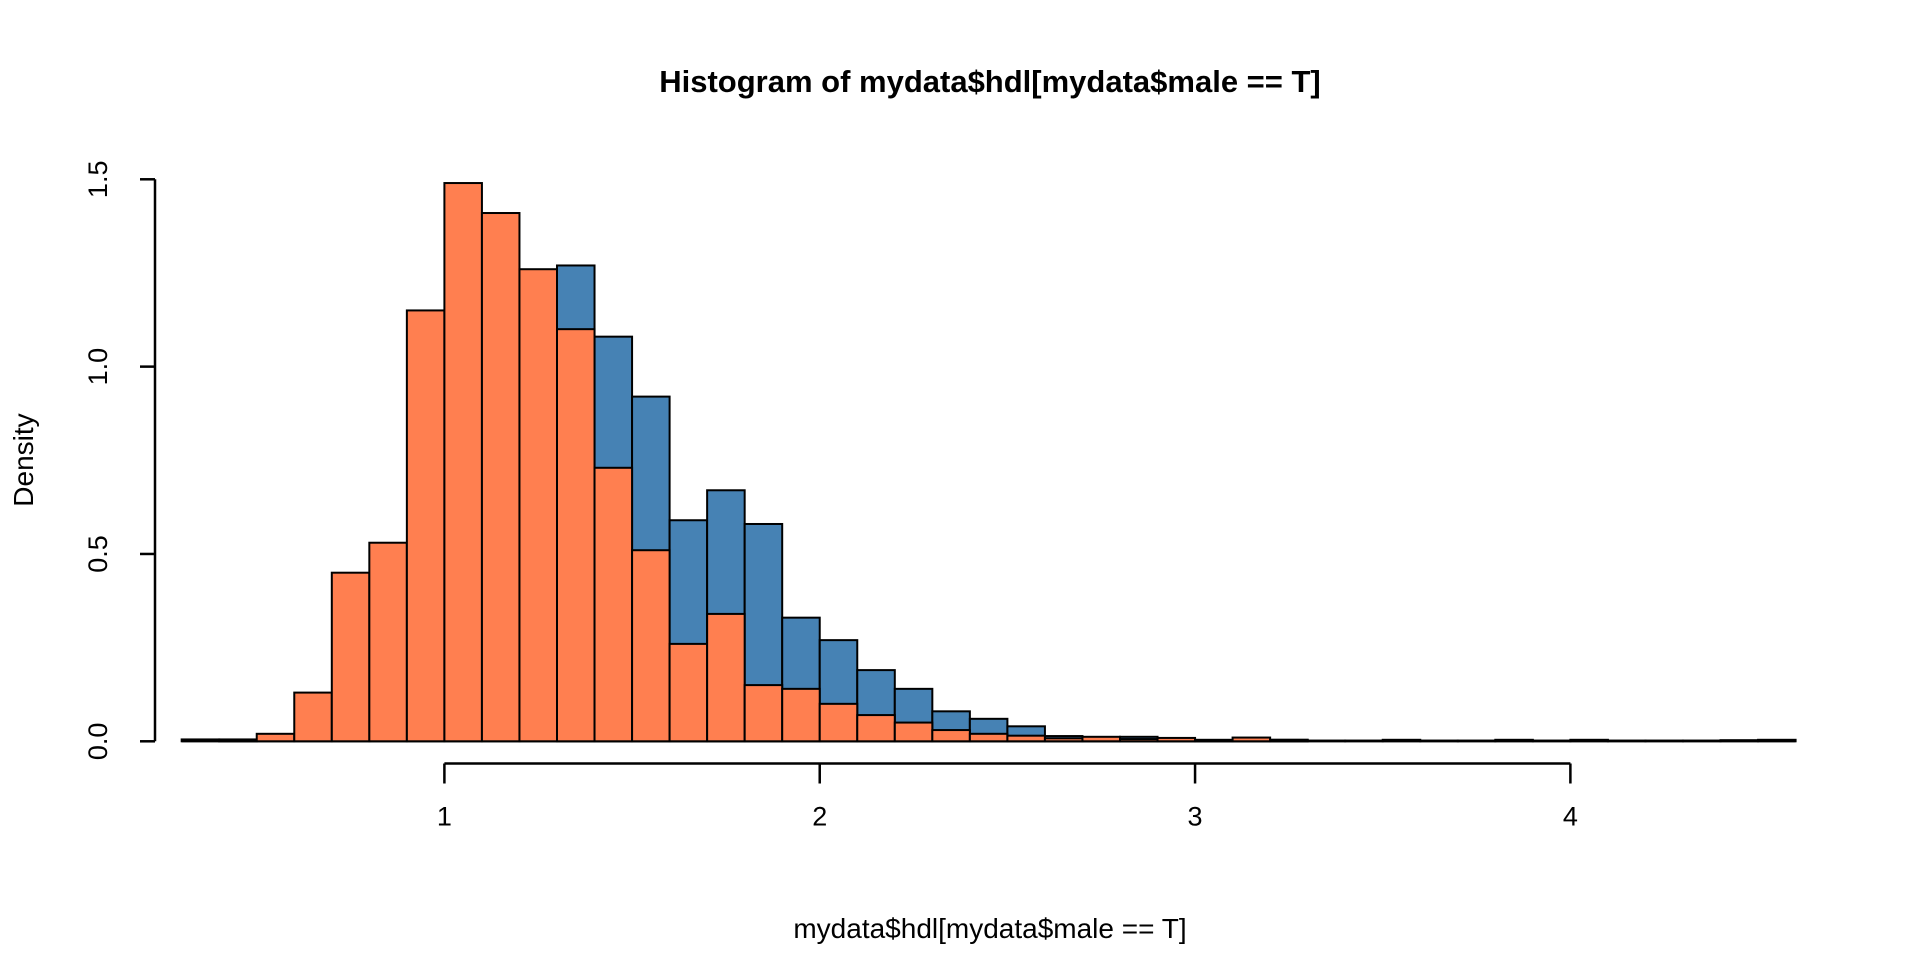  What do you see at coordinates (98, 554) in the screenshot?
I see `y-tick-label: 0.5` at bounding box center [98, 554].